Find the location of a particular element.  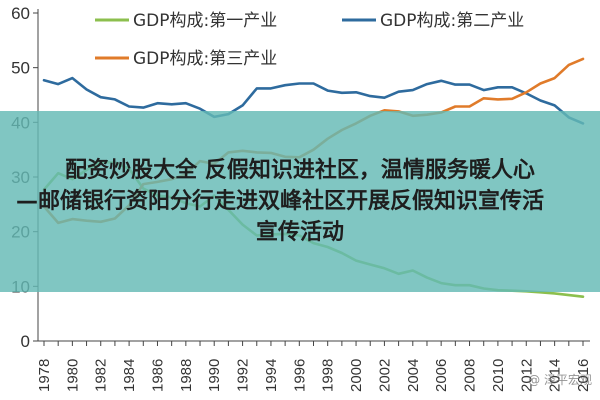

x-tick-label: 1982 is located at coordinates (101, 375).